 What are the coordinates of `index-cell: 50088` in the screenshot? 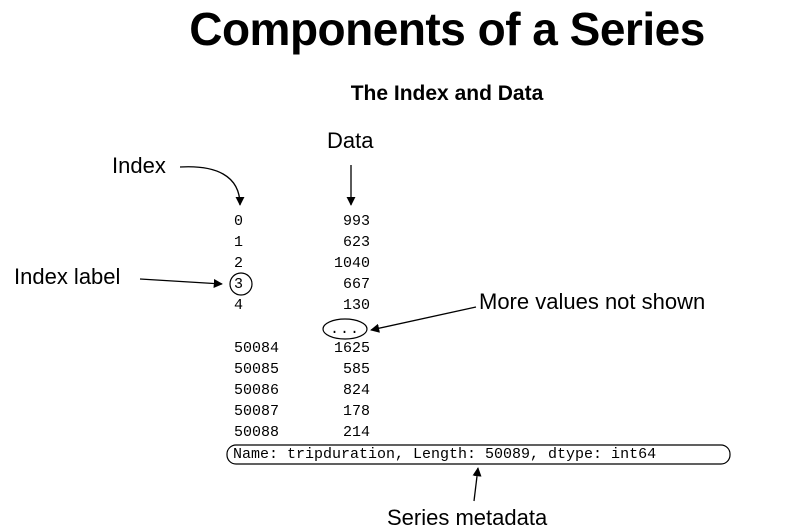 It's located at (257, 432).